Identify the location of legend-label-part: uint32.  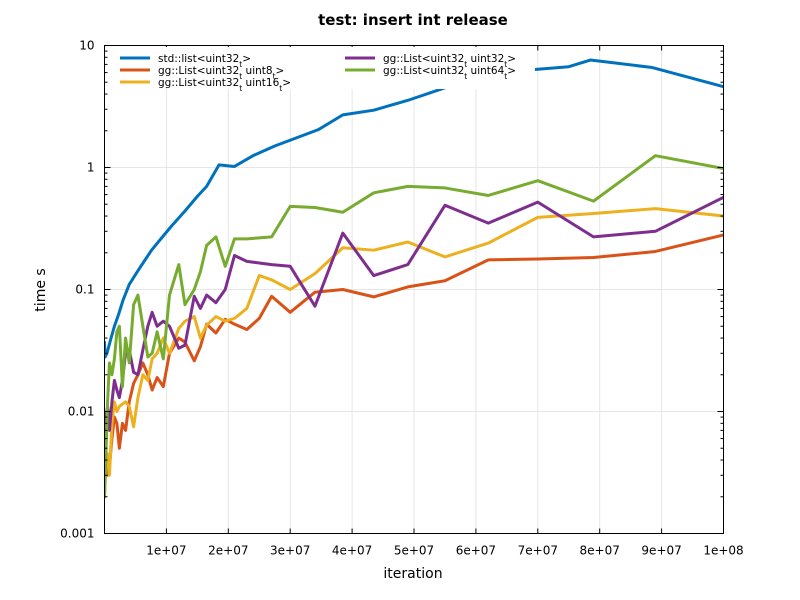
(485, 59).